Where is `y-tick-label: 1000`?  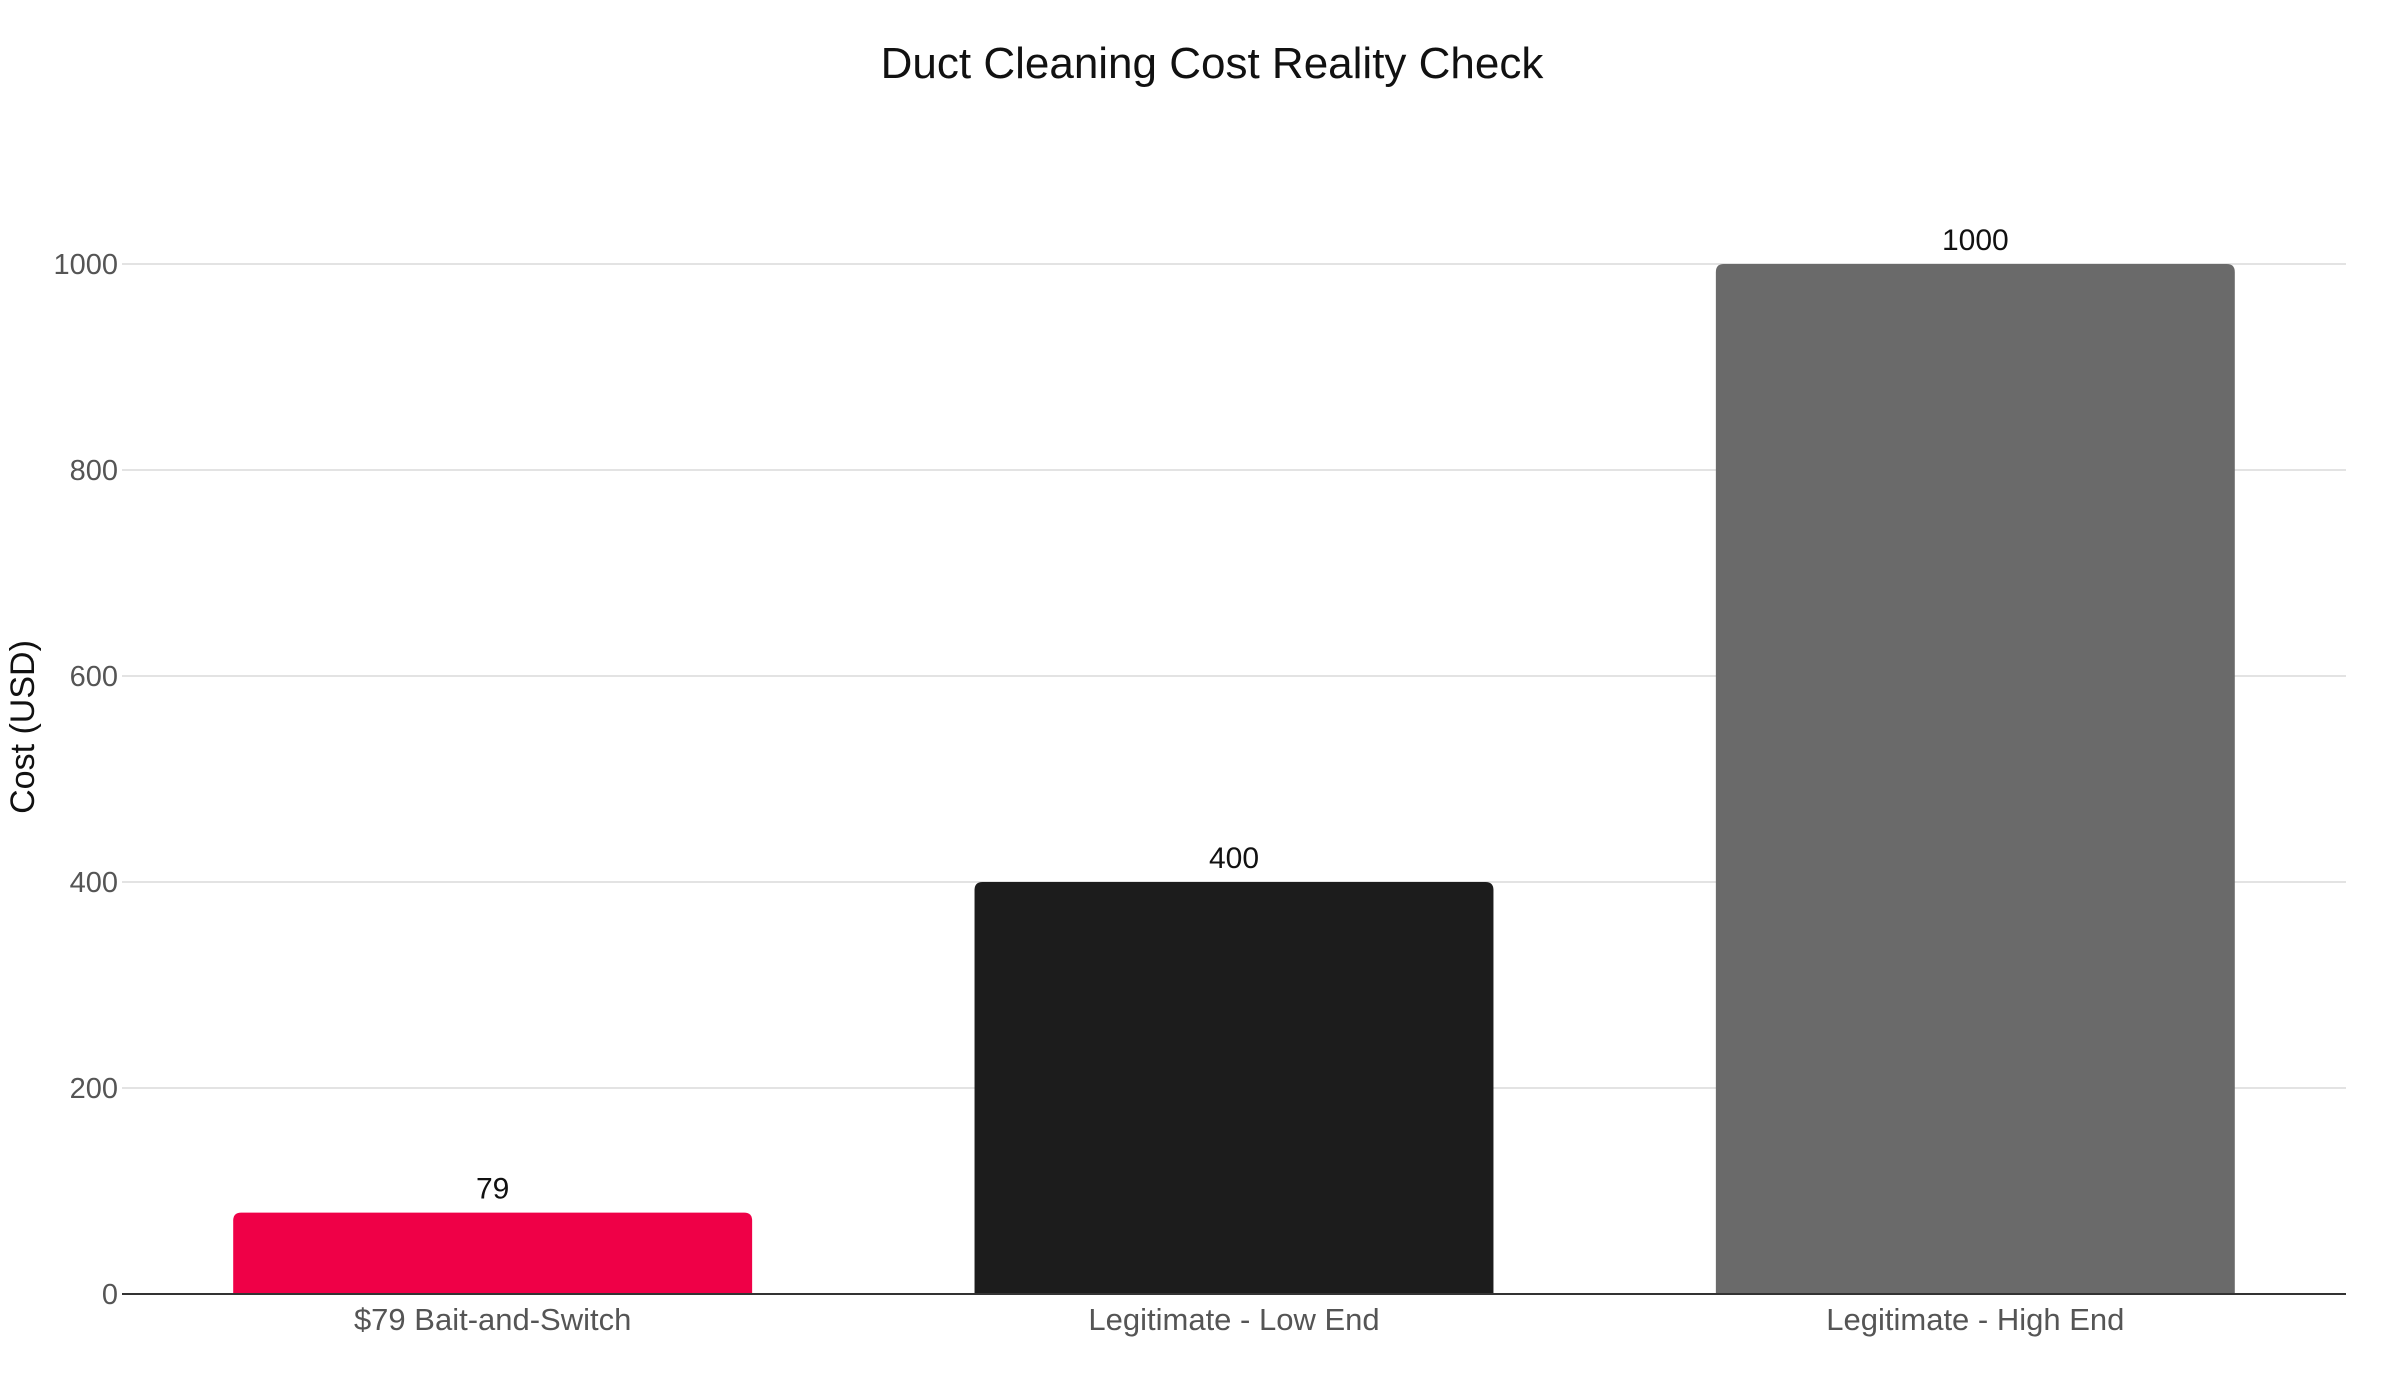
y-tick-label: 1000 is located at coordinates (85, 265).